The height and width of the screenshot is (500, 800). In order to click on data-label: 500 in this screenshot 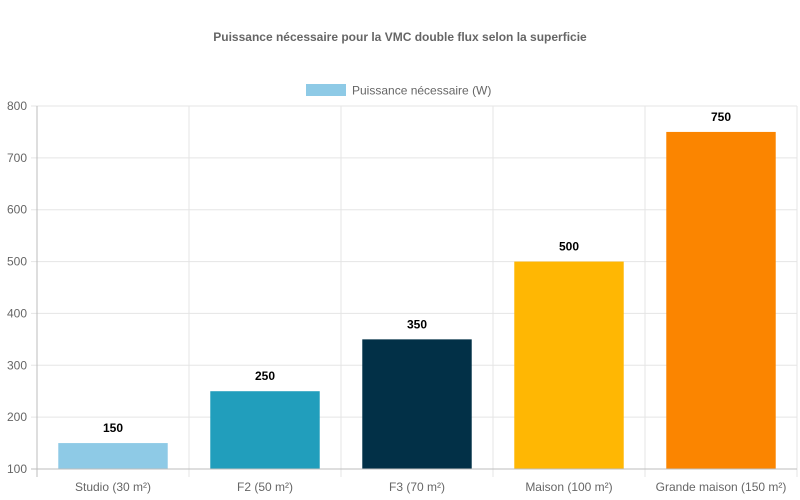, I will do `click(569, 247)`.